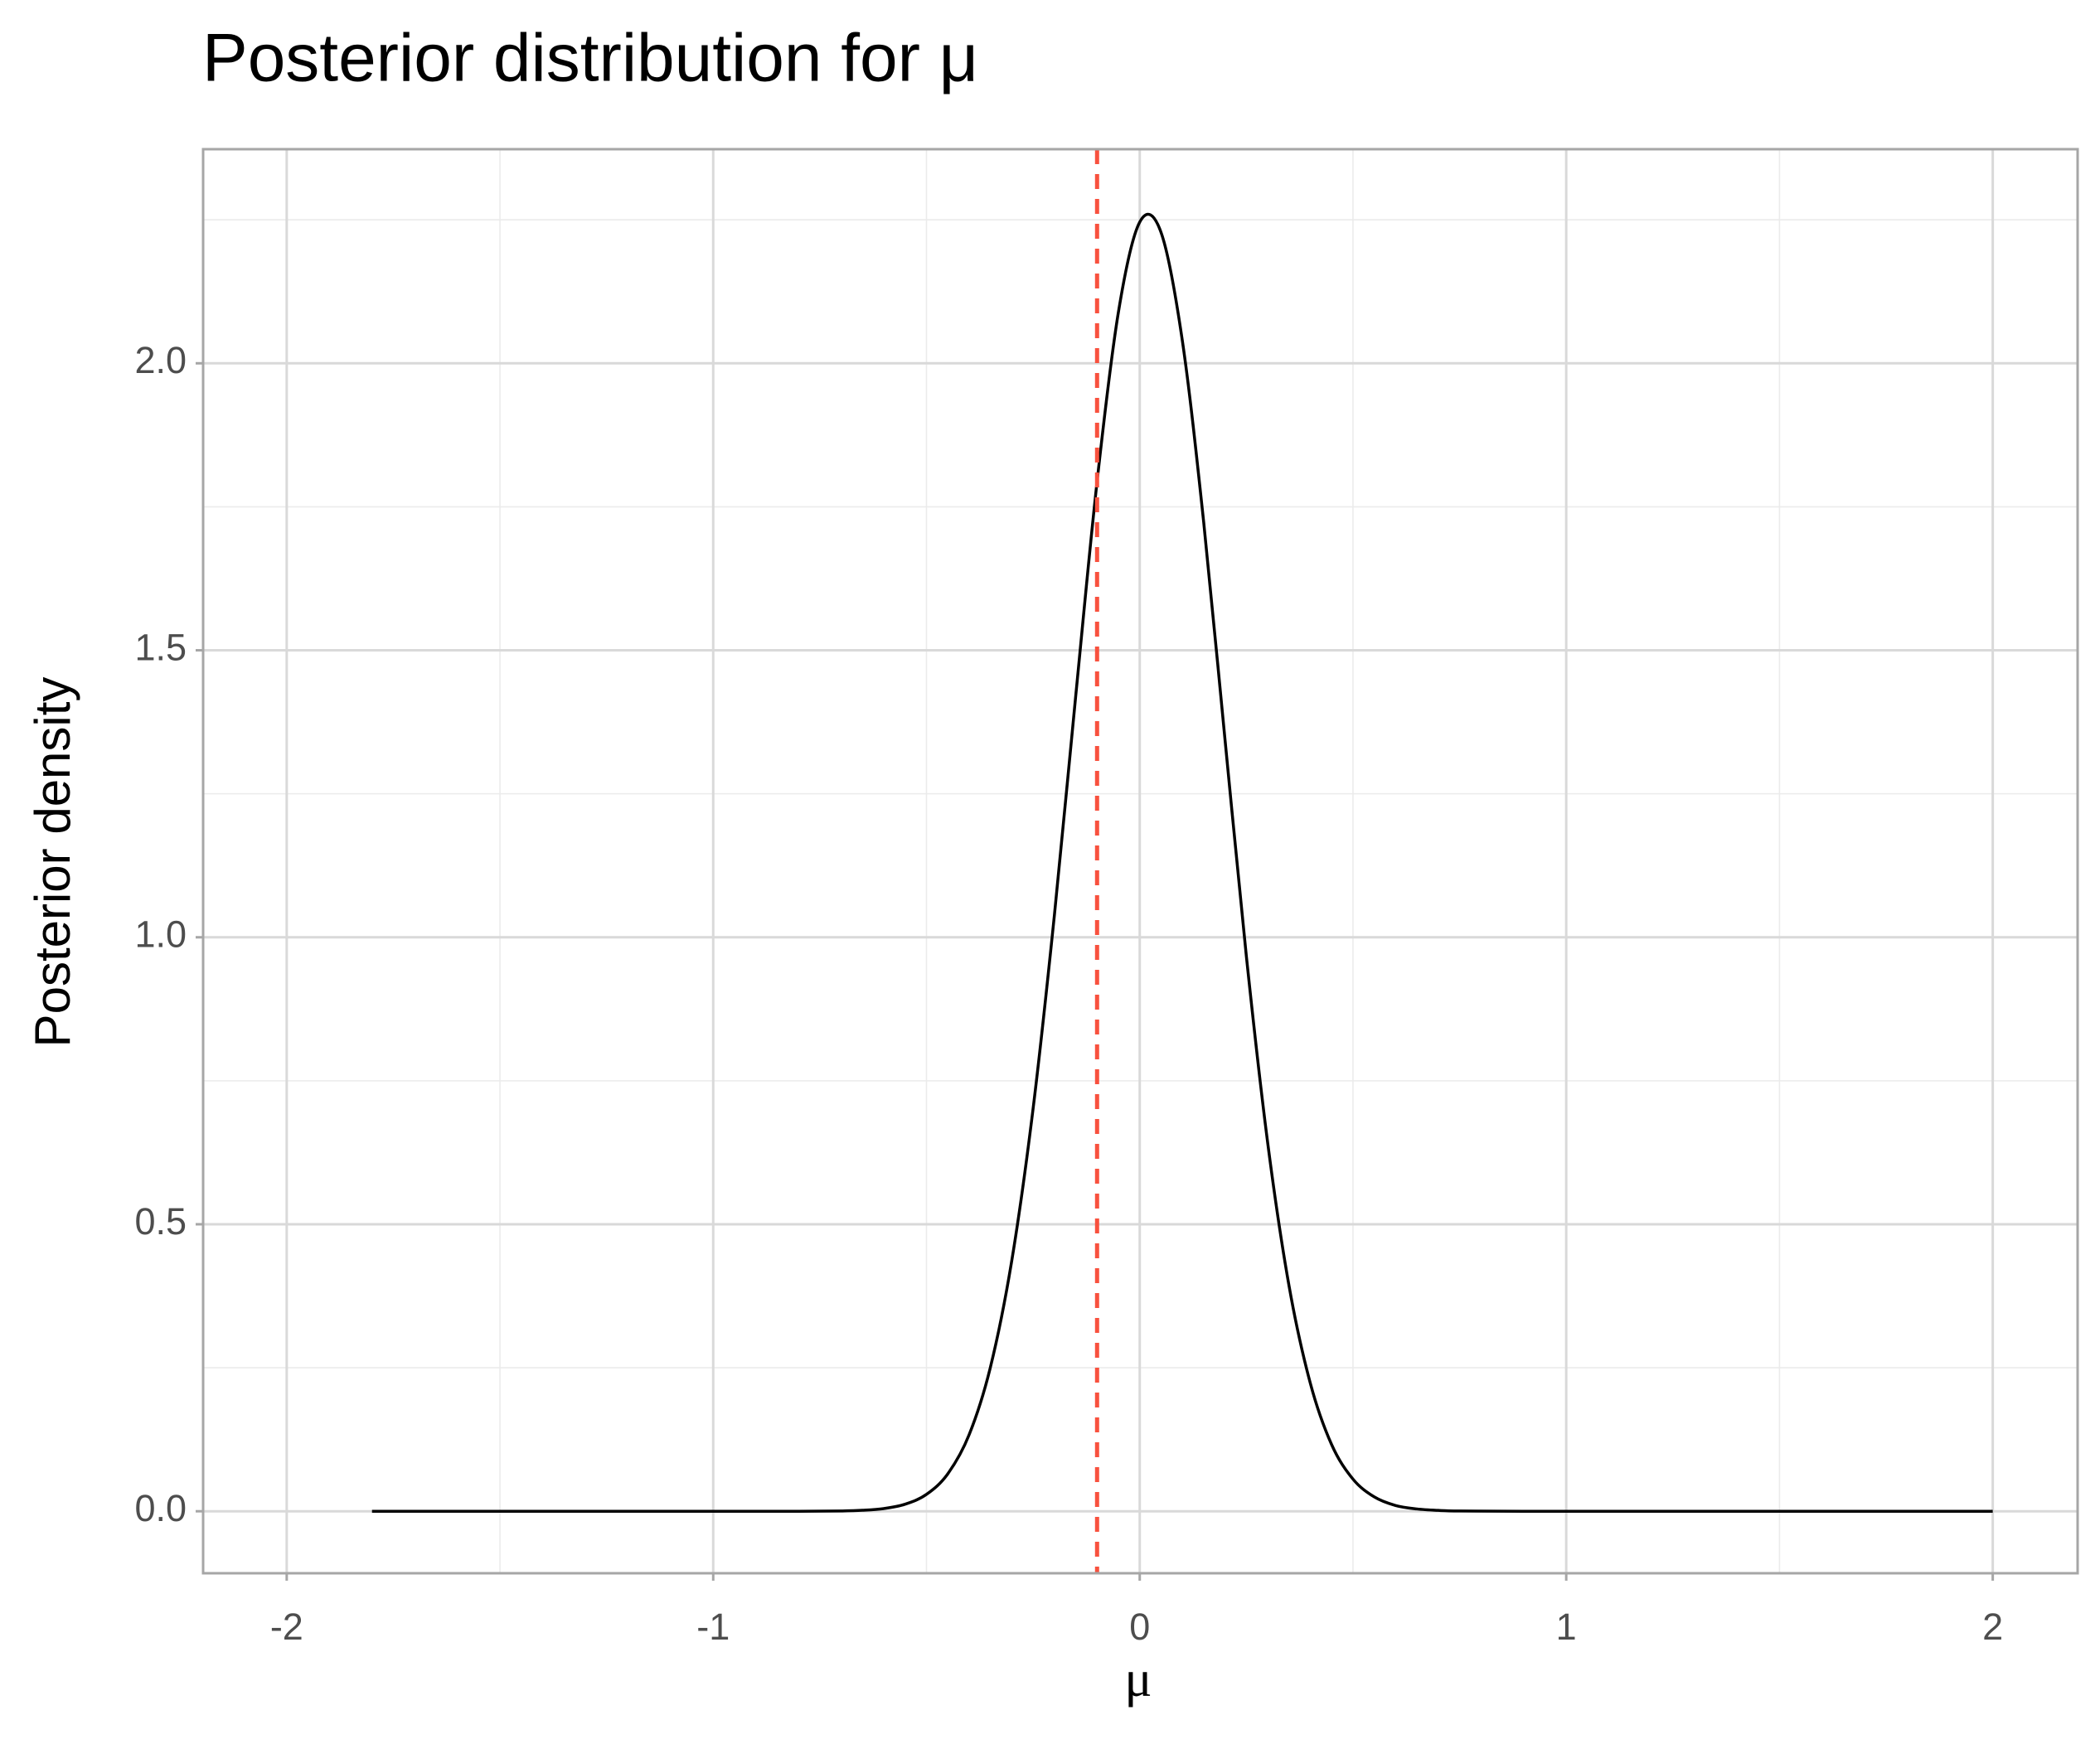 The image size is (2100, 1744). I want to click on x-tick-label: 2, so click(1992, 1627).